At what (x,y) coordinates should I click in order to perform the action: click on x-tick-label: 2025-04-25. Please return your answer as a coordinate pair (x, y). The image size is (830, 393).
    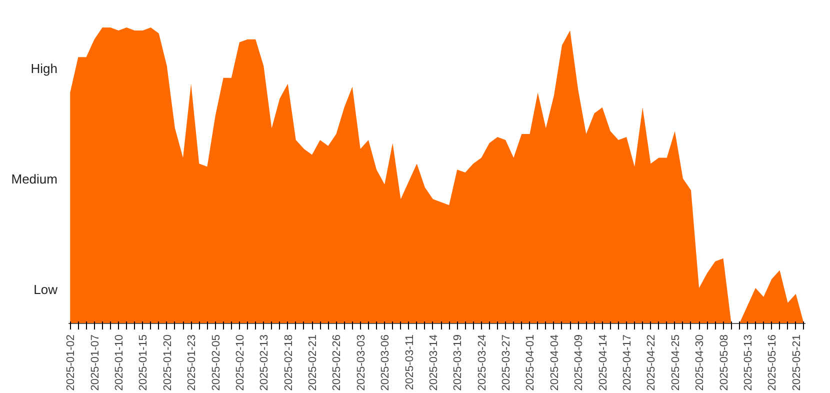
    Looking at the image, I should click on (676, 362).